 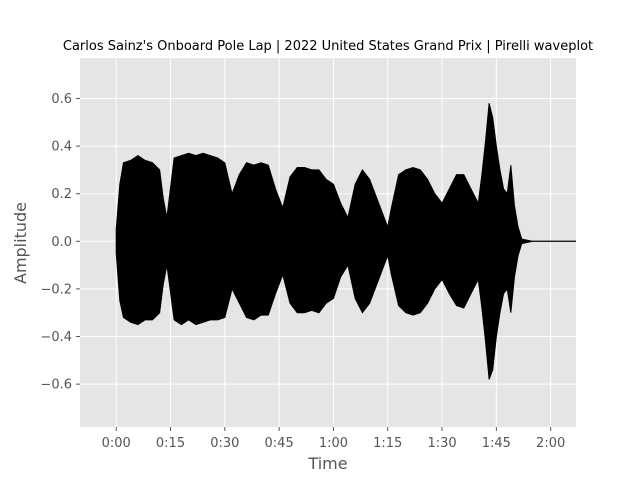 What do you see at coordinates (387, 443) in the screenshot?
I see `x-tick-label: 1:15` at bounding box center [387, 443].